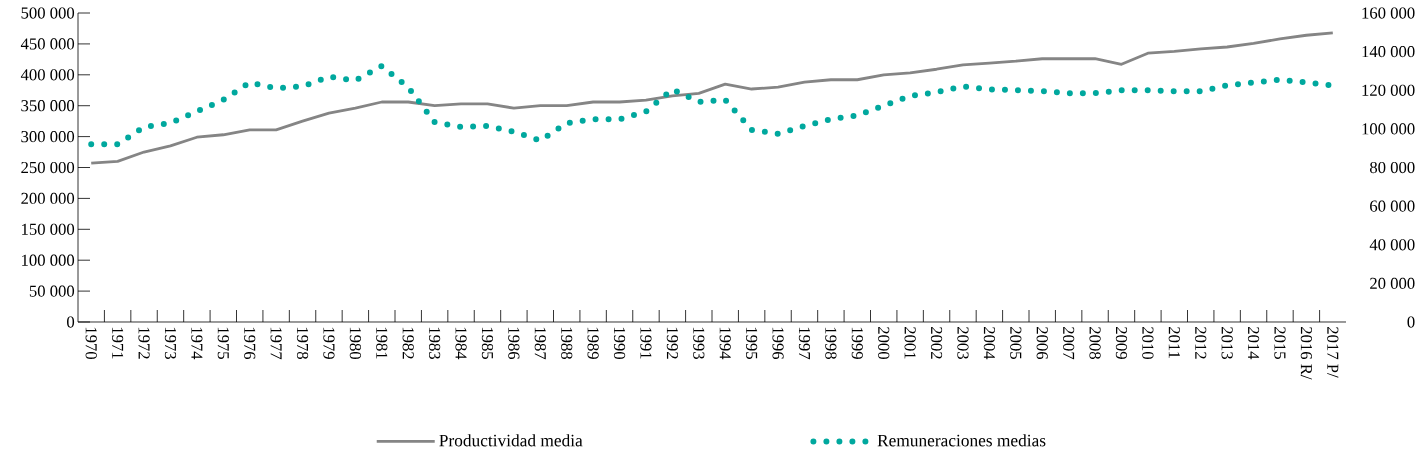  Describe the element at coordinates (1392, 206) in the screenshot. I see `y2-tick-label: 60 000` at that location.